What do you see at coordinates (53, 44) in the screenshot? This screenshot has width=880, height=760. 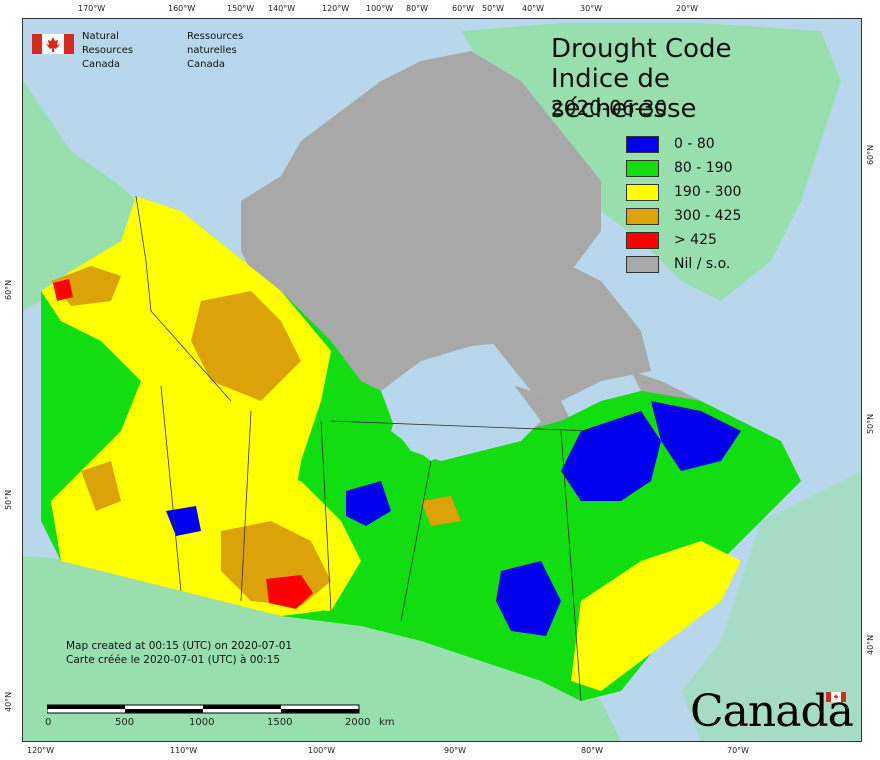 I see `canada-flag-icon` at bounding box center [53, 44].